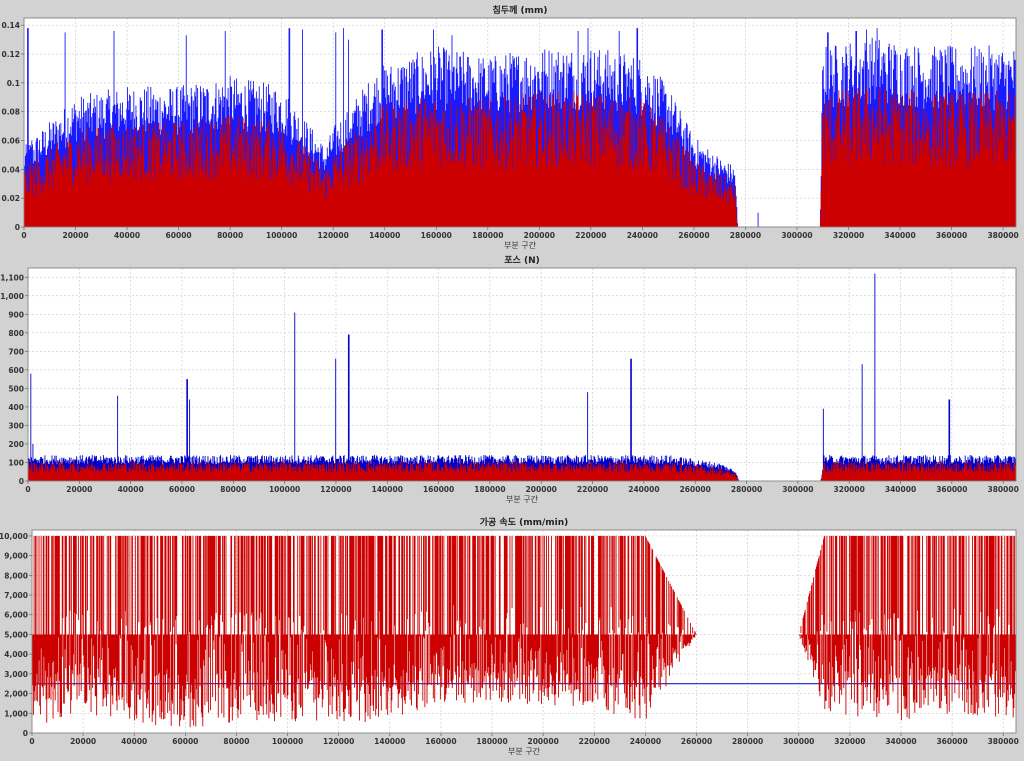  What do you see at coordinates (10, 112) in the screenshot?
I see `y-tick-label: 0.08` at bounding box center [10, 112].